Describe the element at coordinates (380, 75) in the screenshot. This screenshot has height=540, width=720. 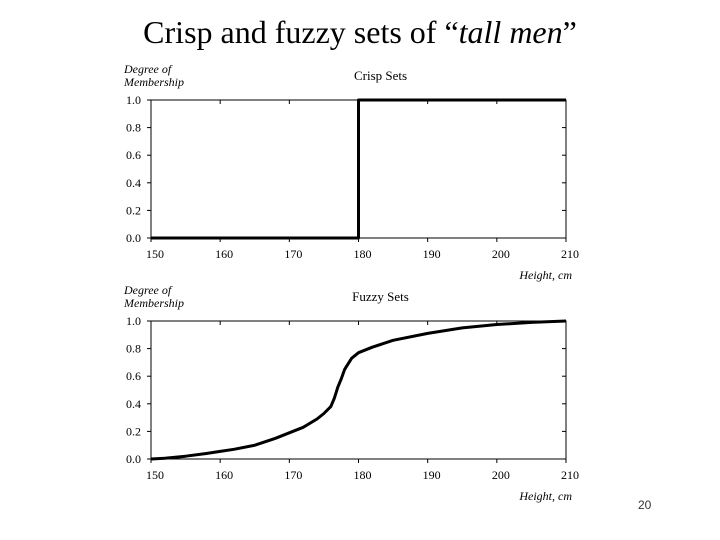
I see `chart-title: Crisp Sets` at that location.